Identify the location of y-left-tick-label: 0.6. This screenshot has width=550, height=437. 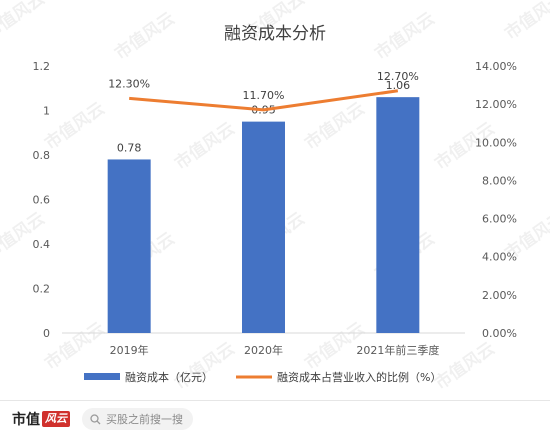
(42, 200).